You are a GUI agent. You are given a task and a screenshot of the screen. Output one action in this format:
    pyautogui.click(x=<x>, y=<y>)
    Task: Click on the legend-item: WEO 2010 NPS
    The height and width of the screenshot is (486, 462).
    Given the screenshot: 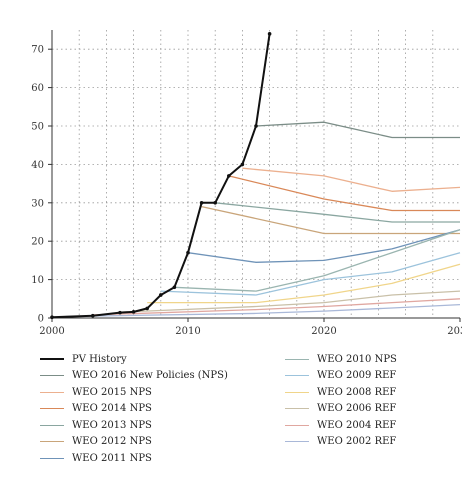 What is the action you would take?
    pyautogui.click(x=341, y=359)
    